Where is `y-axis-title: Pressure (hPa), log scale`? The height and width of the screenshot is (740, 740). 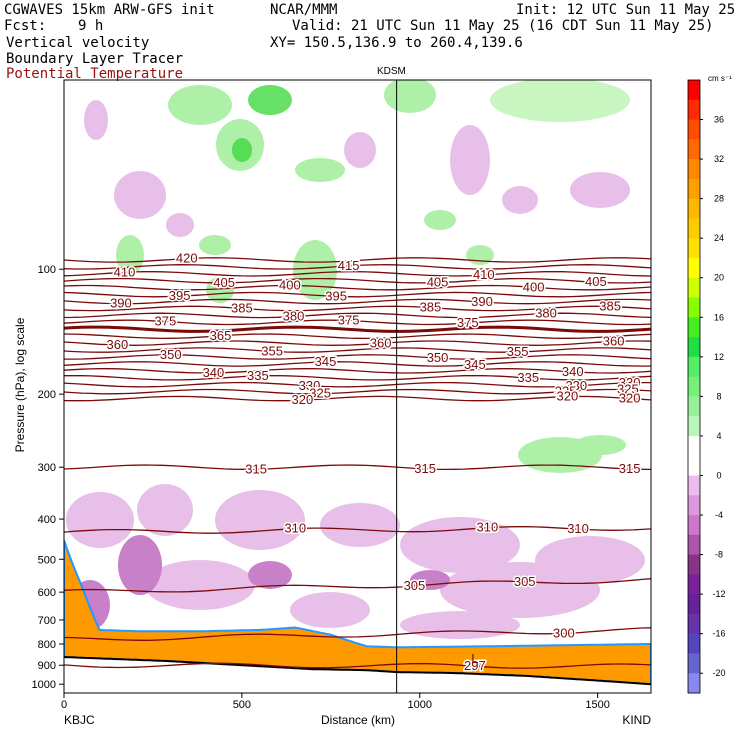 y-axis-title: Pressure (hPa), log scale is located at coordinates (20, 384).